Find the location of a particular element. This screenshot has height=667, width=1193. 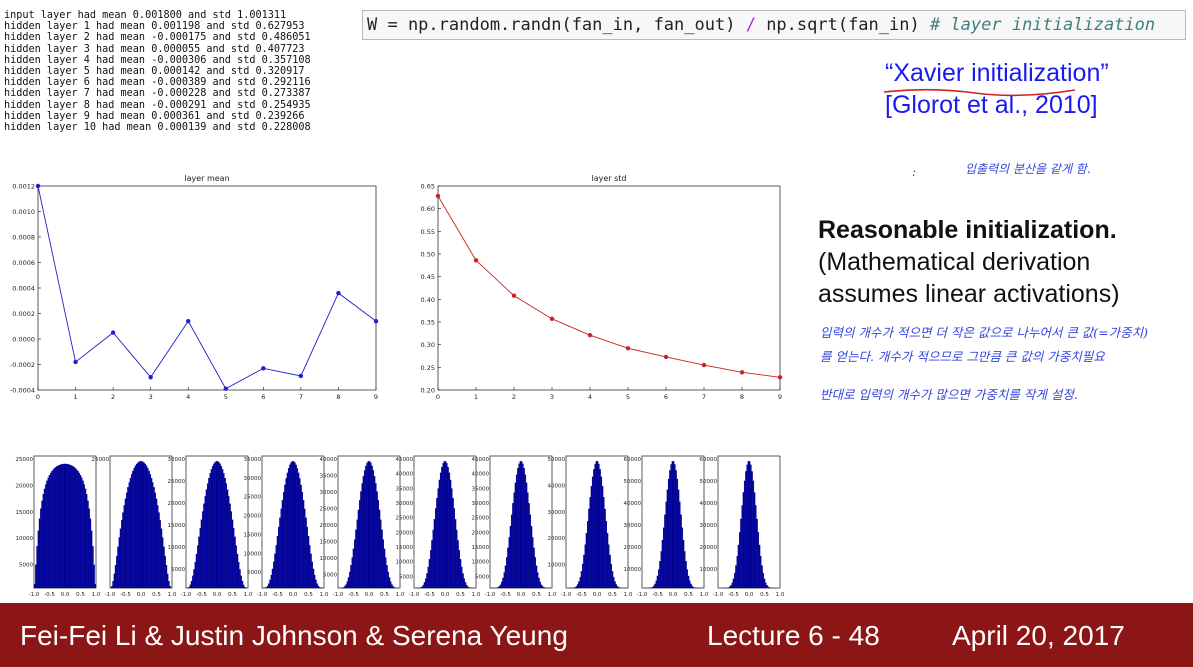

x-tick-label: 5 is located at coordinates (628, 397).